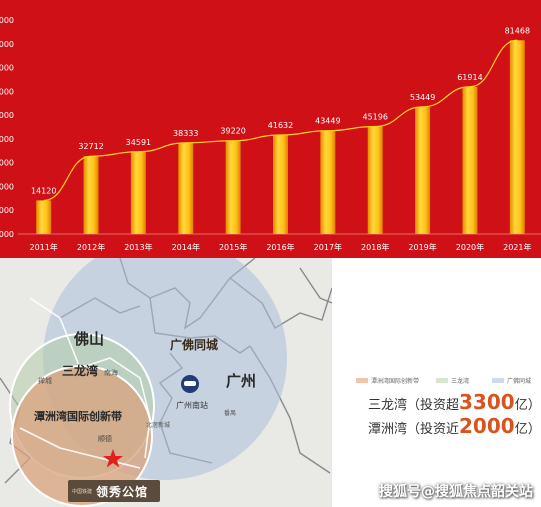 Image resolution: width=541 pixels, height=507 pixels. I want to click on legend-item: 三龙湾, so click(452, 380).